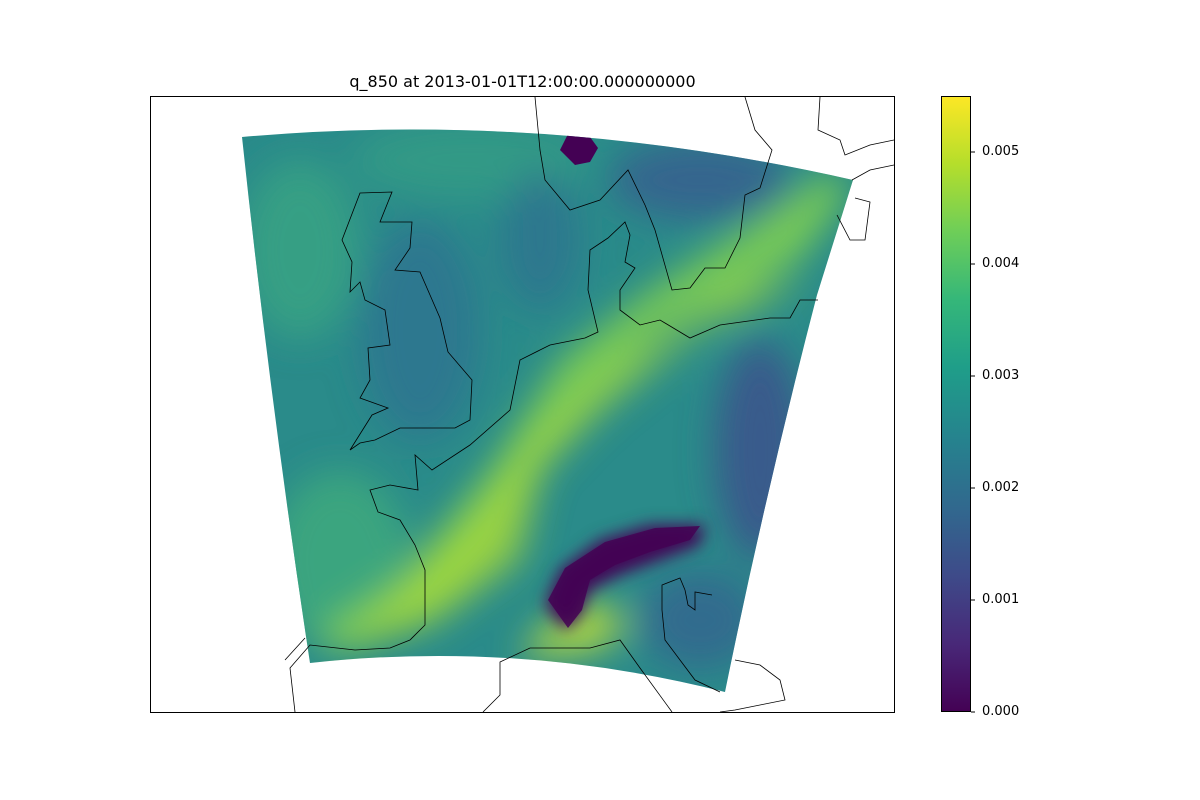 The width and height of the screenshot is (1200, 800). What do you see at coordinates (1001, 375) in the screenshot?
I see `colorbar-tick-label: 0.003` at bounding box center [1001, 375].